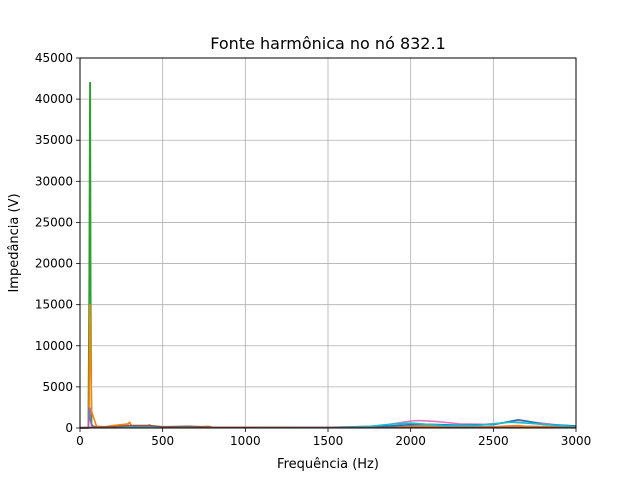 The width and height of the screenshot is (640, 480). What do you see at coordinates (54, 181) in the screenshot?
I see `y-tick-label: 30000` at bounding box center [54, 181].